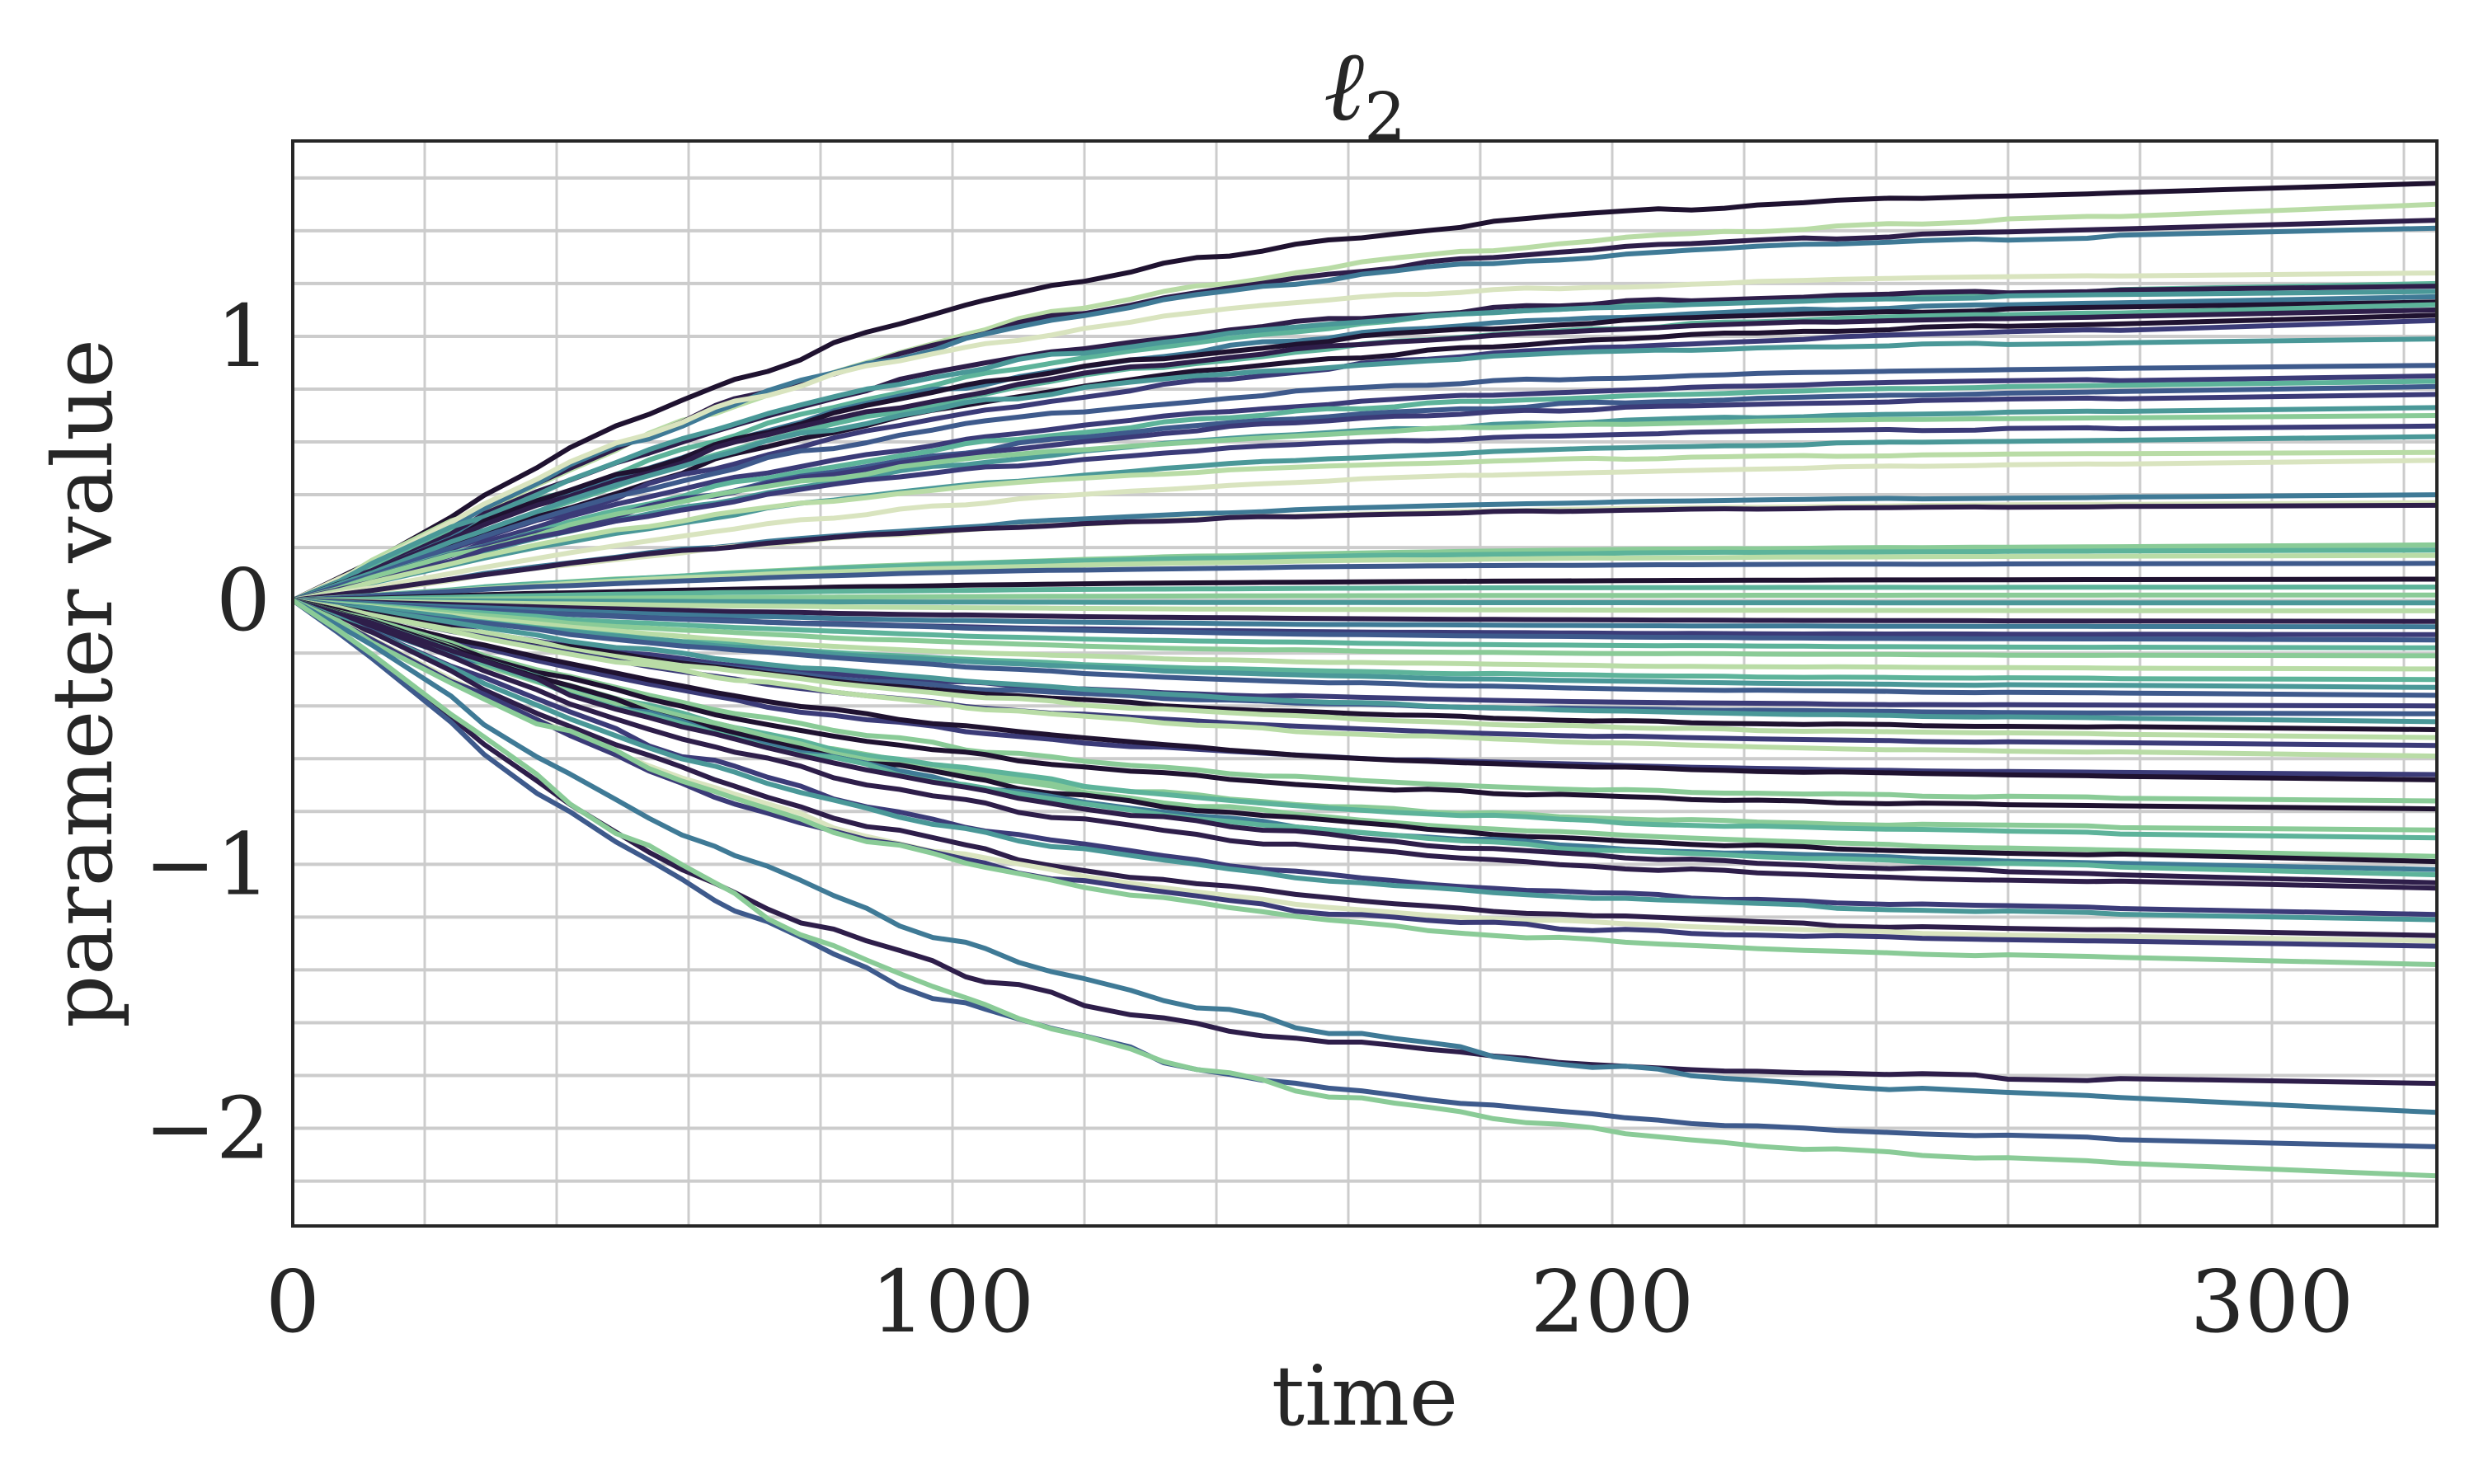 This screenshot has height=1484, width=2474. Describe the element at coordinates (2272, 1302) in the screenshot. I see `x-tick-label: 300` at that location.